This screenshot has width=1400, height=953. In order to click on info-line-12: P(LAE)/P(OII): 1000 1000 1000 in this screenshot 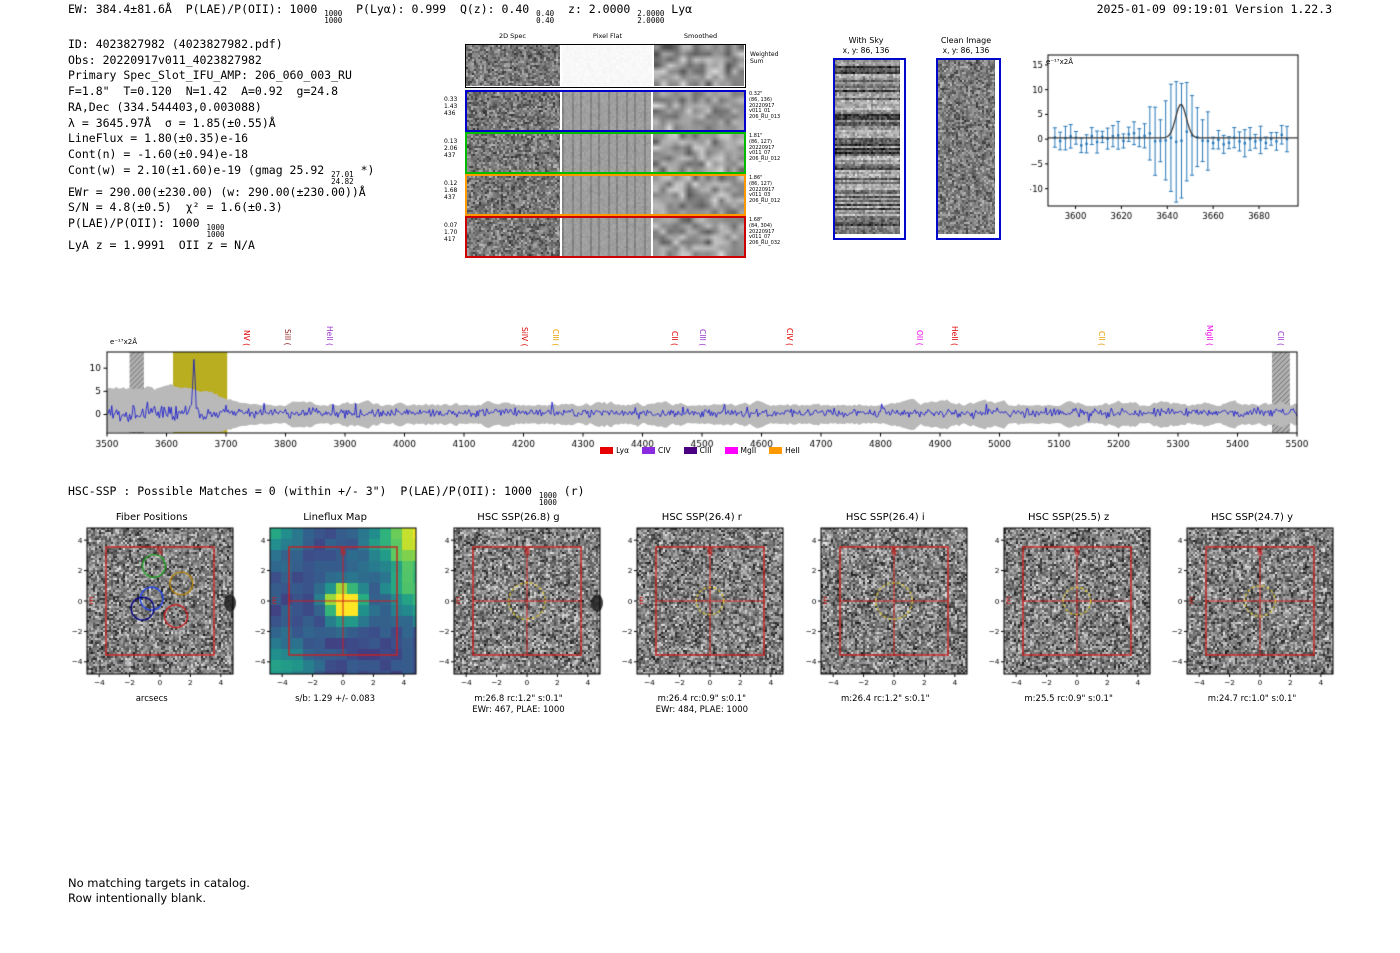, I will do `click(221, 227)`.